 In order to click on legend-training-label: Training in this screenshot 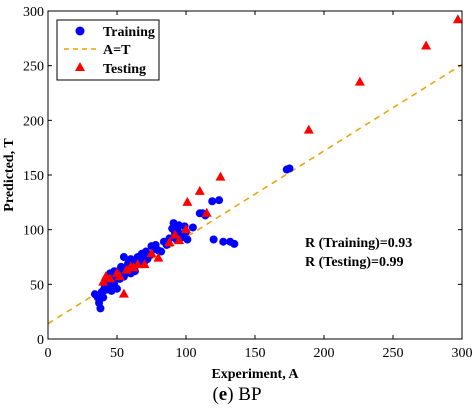, I will do `click(129, 32)`.